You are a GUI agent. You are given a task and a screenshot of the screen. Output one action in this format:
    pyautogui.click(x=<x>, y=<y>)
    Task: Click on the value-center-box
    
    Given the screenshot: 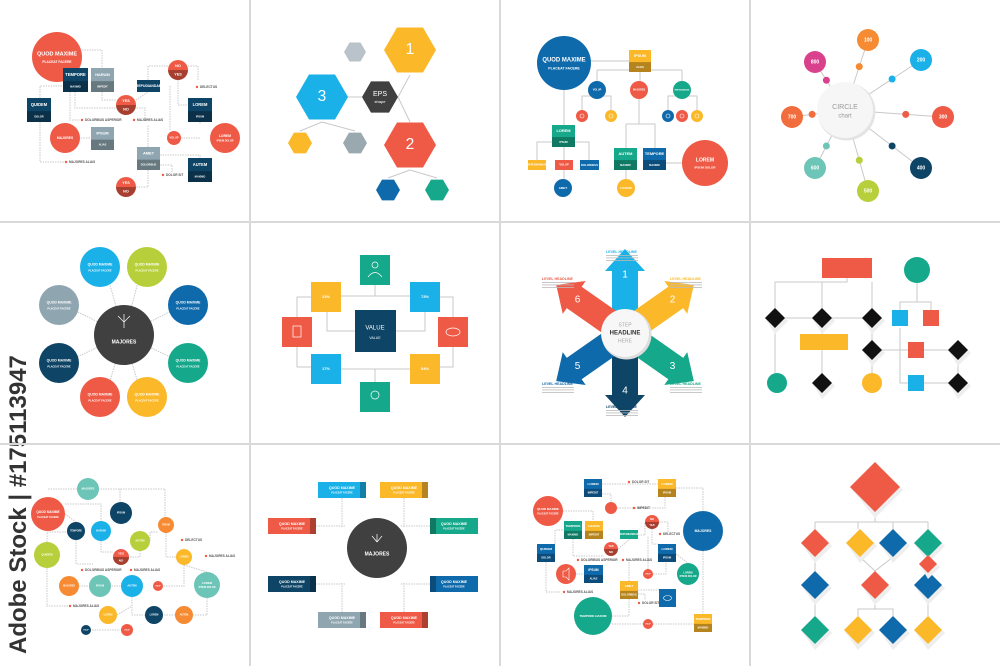 What is the action you would take?
    pyautogui.click(x=375, y=331)
    